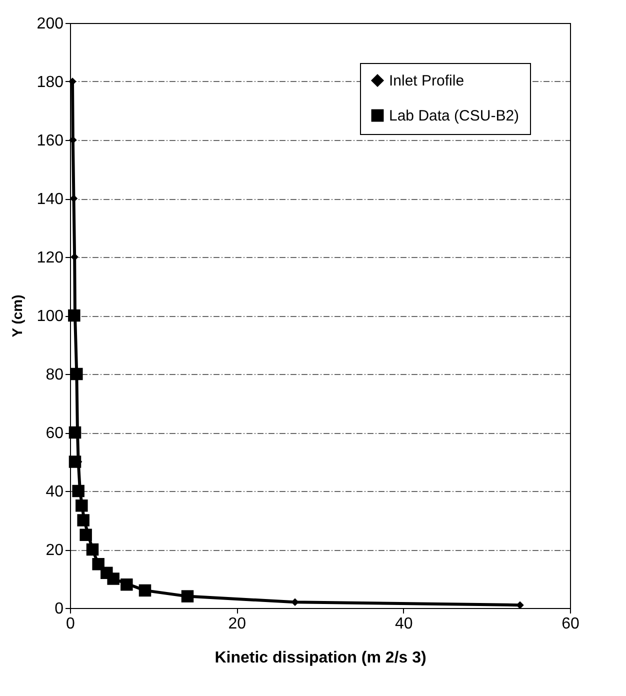  What do you see at coordinates (320, 658) in the screenshot?
I see `x-axis-title: Kinetic dissipation (m 2/s 3)` at bounding box center [320, 658].